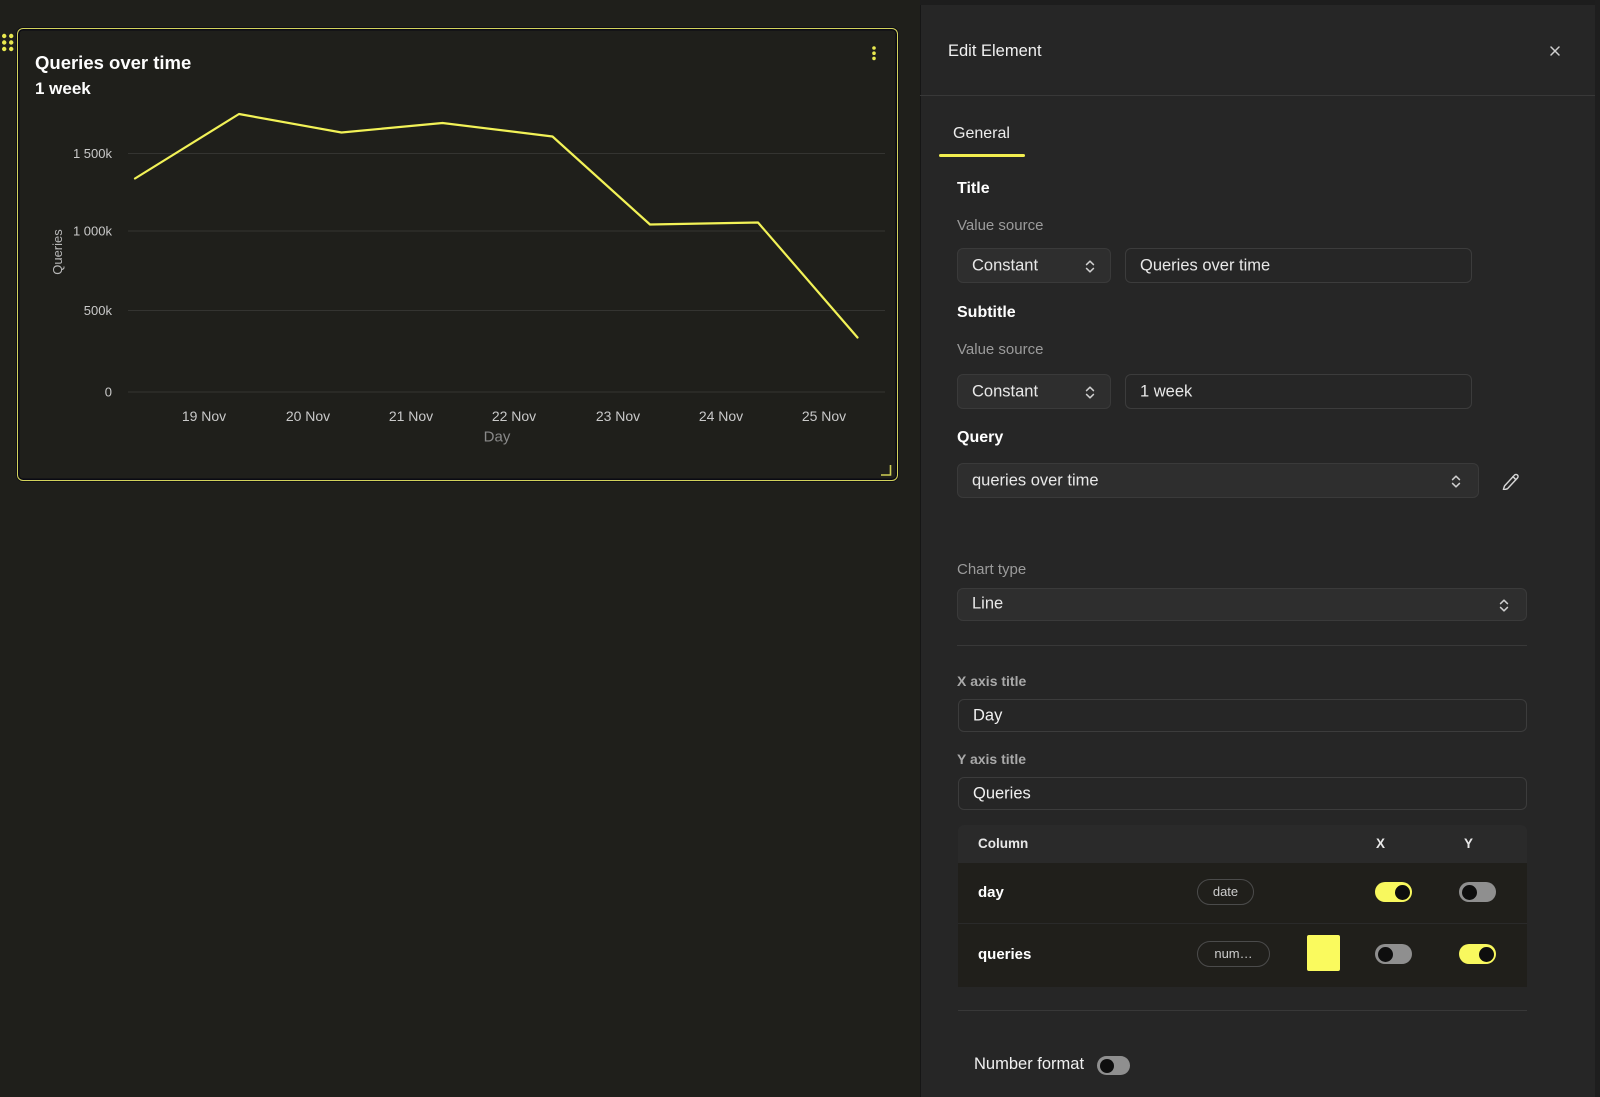  What do you see at coordinates (93, 153) in the screenshot?
I see `svg-text: 1 500k` at bounding box center [93, 153].